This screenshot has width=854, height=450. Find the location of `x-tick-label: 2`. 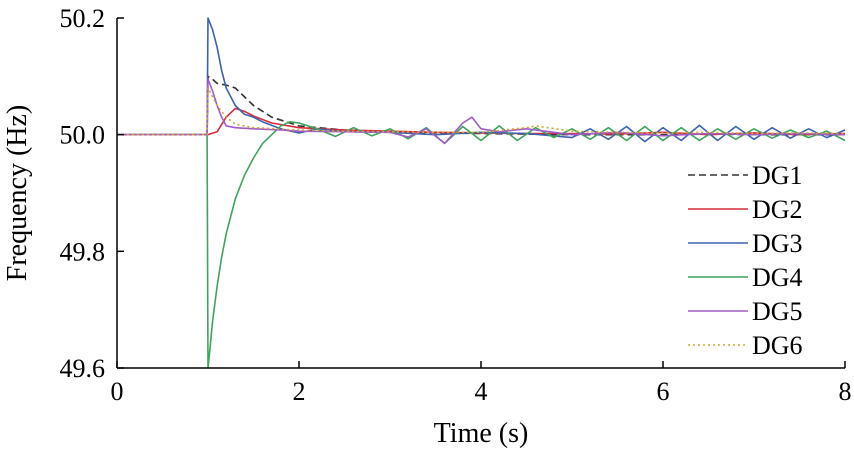

x-tick-label: 2 is located at coordinates (299, 391).